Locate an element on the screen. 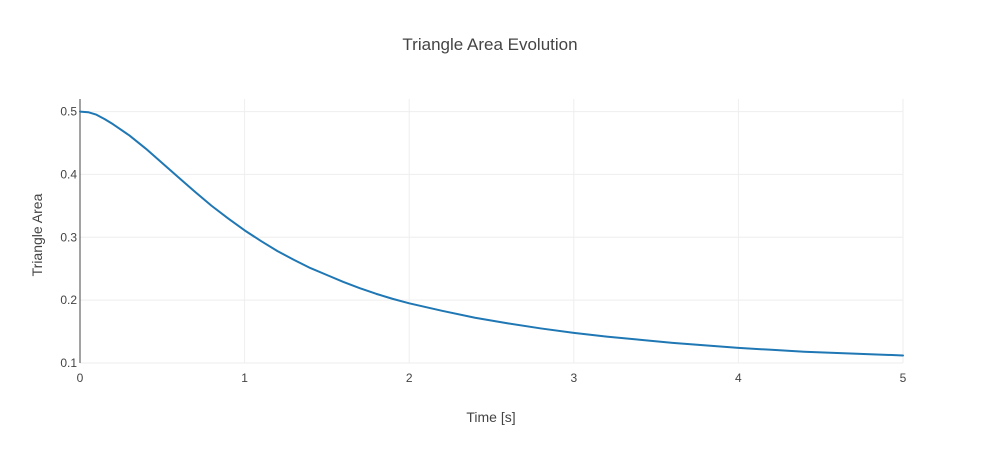 Image resolution: width=984 pixels, height=450 pixels. x-tick-label: 2 is located at coordinates (409, 378).